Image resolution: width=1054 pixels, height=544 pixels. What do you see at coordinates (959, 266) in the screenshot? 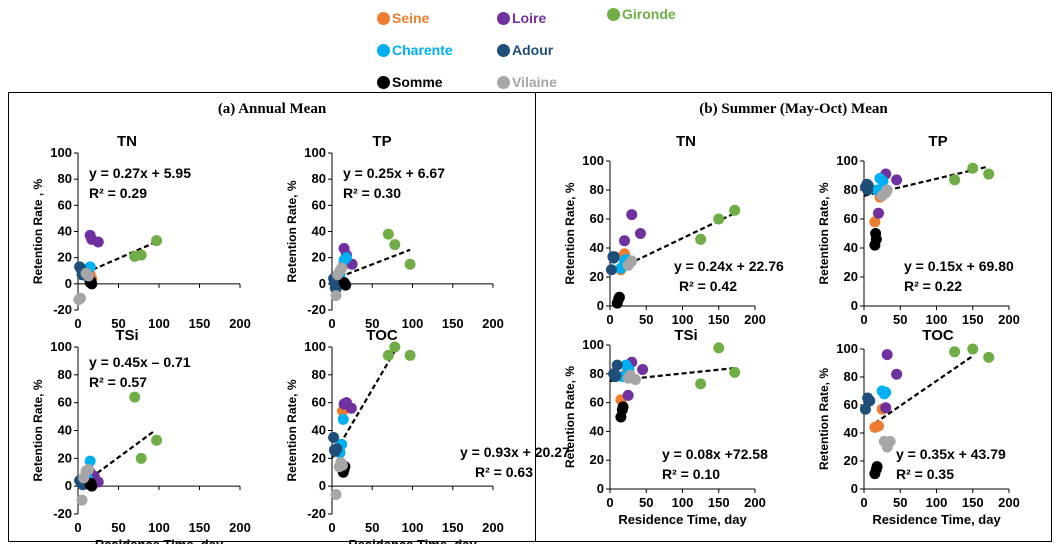
I see `regression-equation: y = 0.15x + 69.80` at bounding box center [959, 266].